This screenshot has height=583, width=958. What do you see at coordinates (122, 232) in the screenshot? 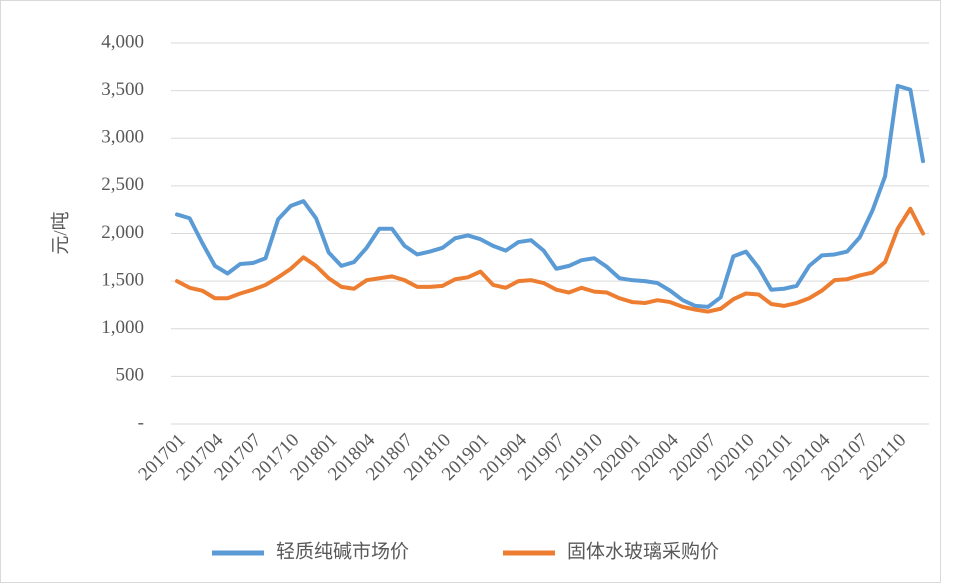
I see `y-tick-label: 2,000` at bounding box center [122, 232].